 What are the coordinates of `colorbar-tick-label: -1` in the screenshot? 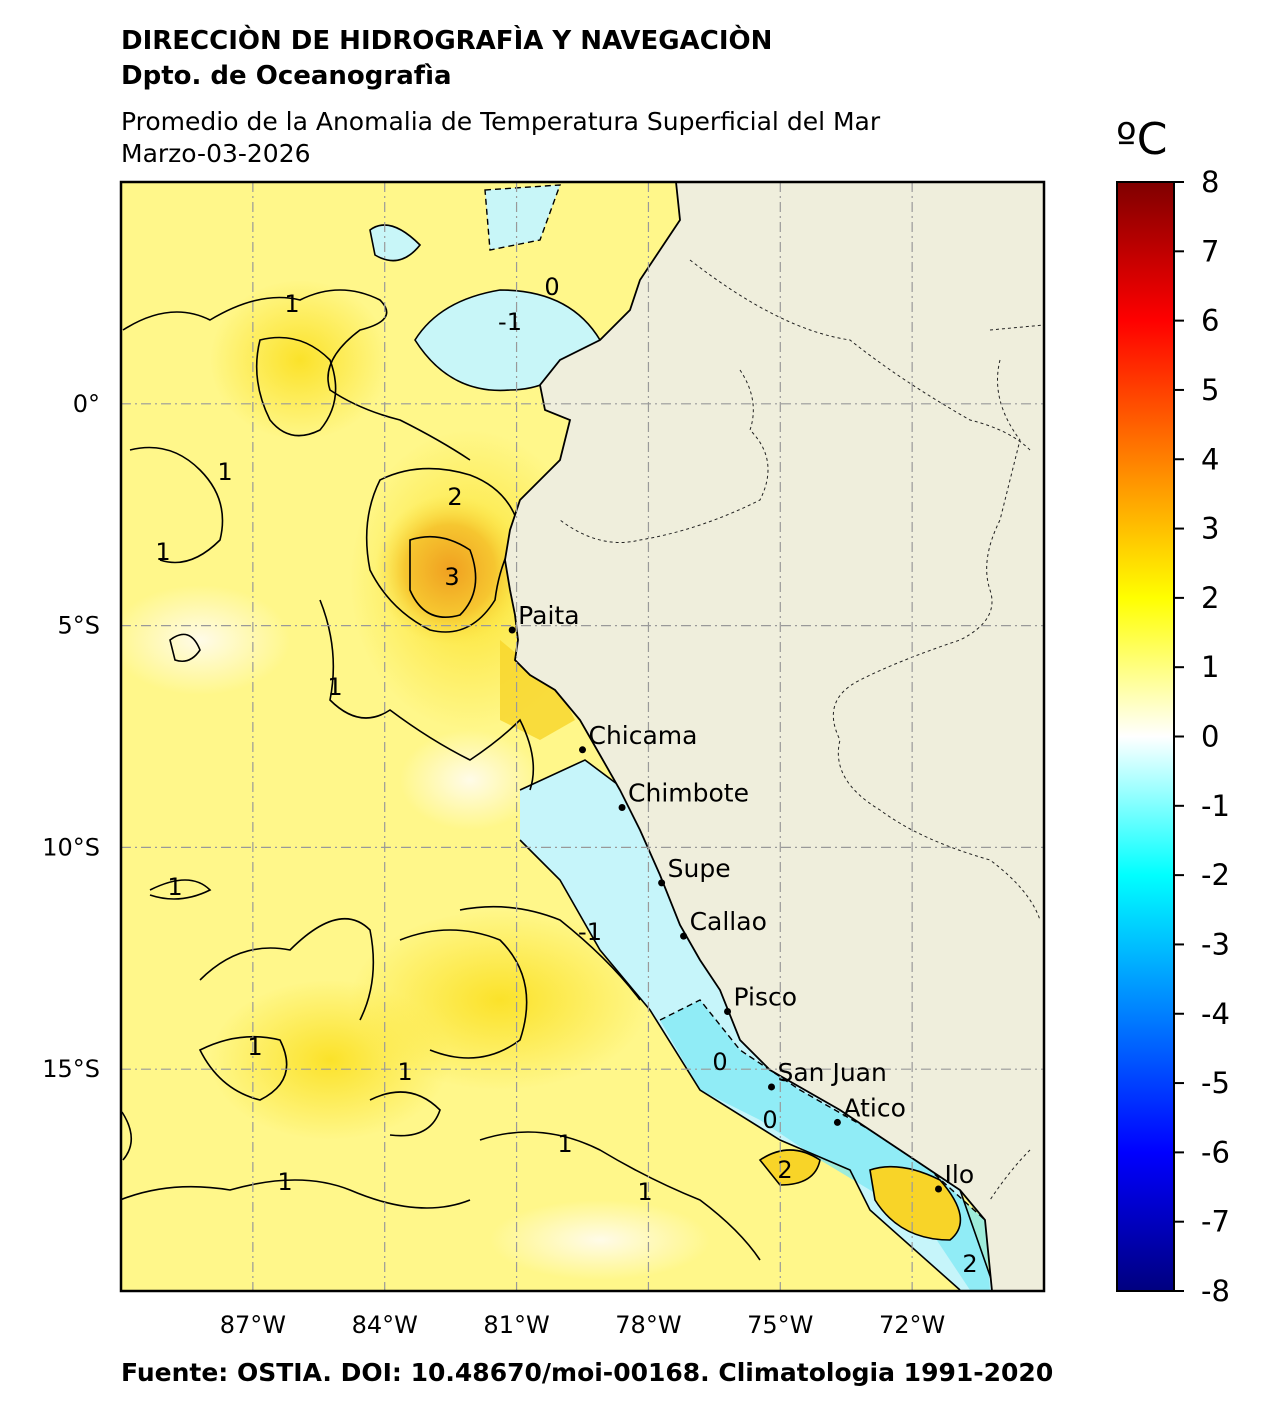 It's located at (1215, 806).